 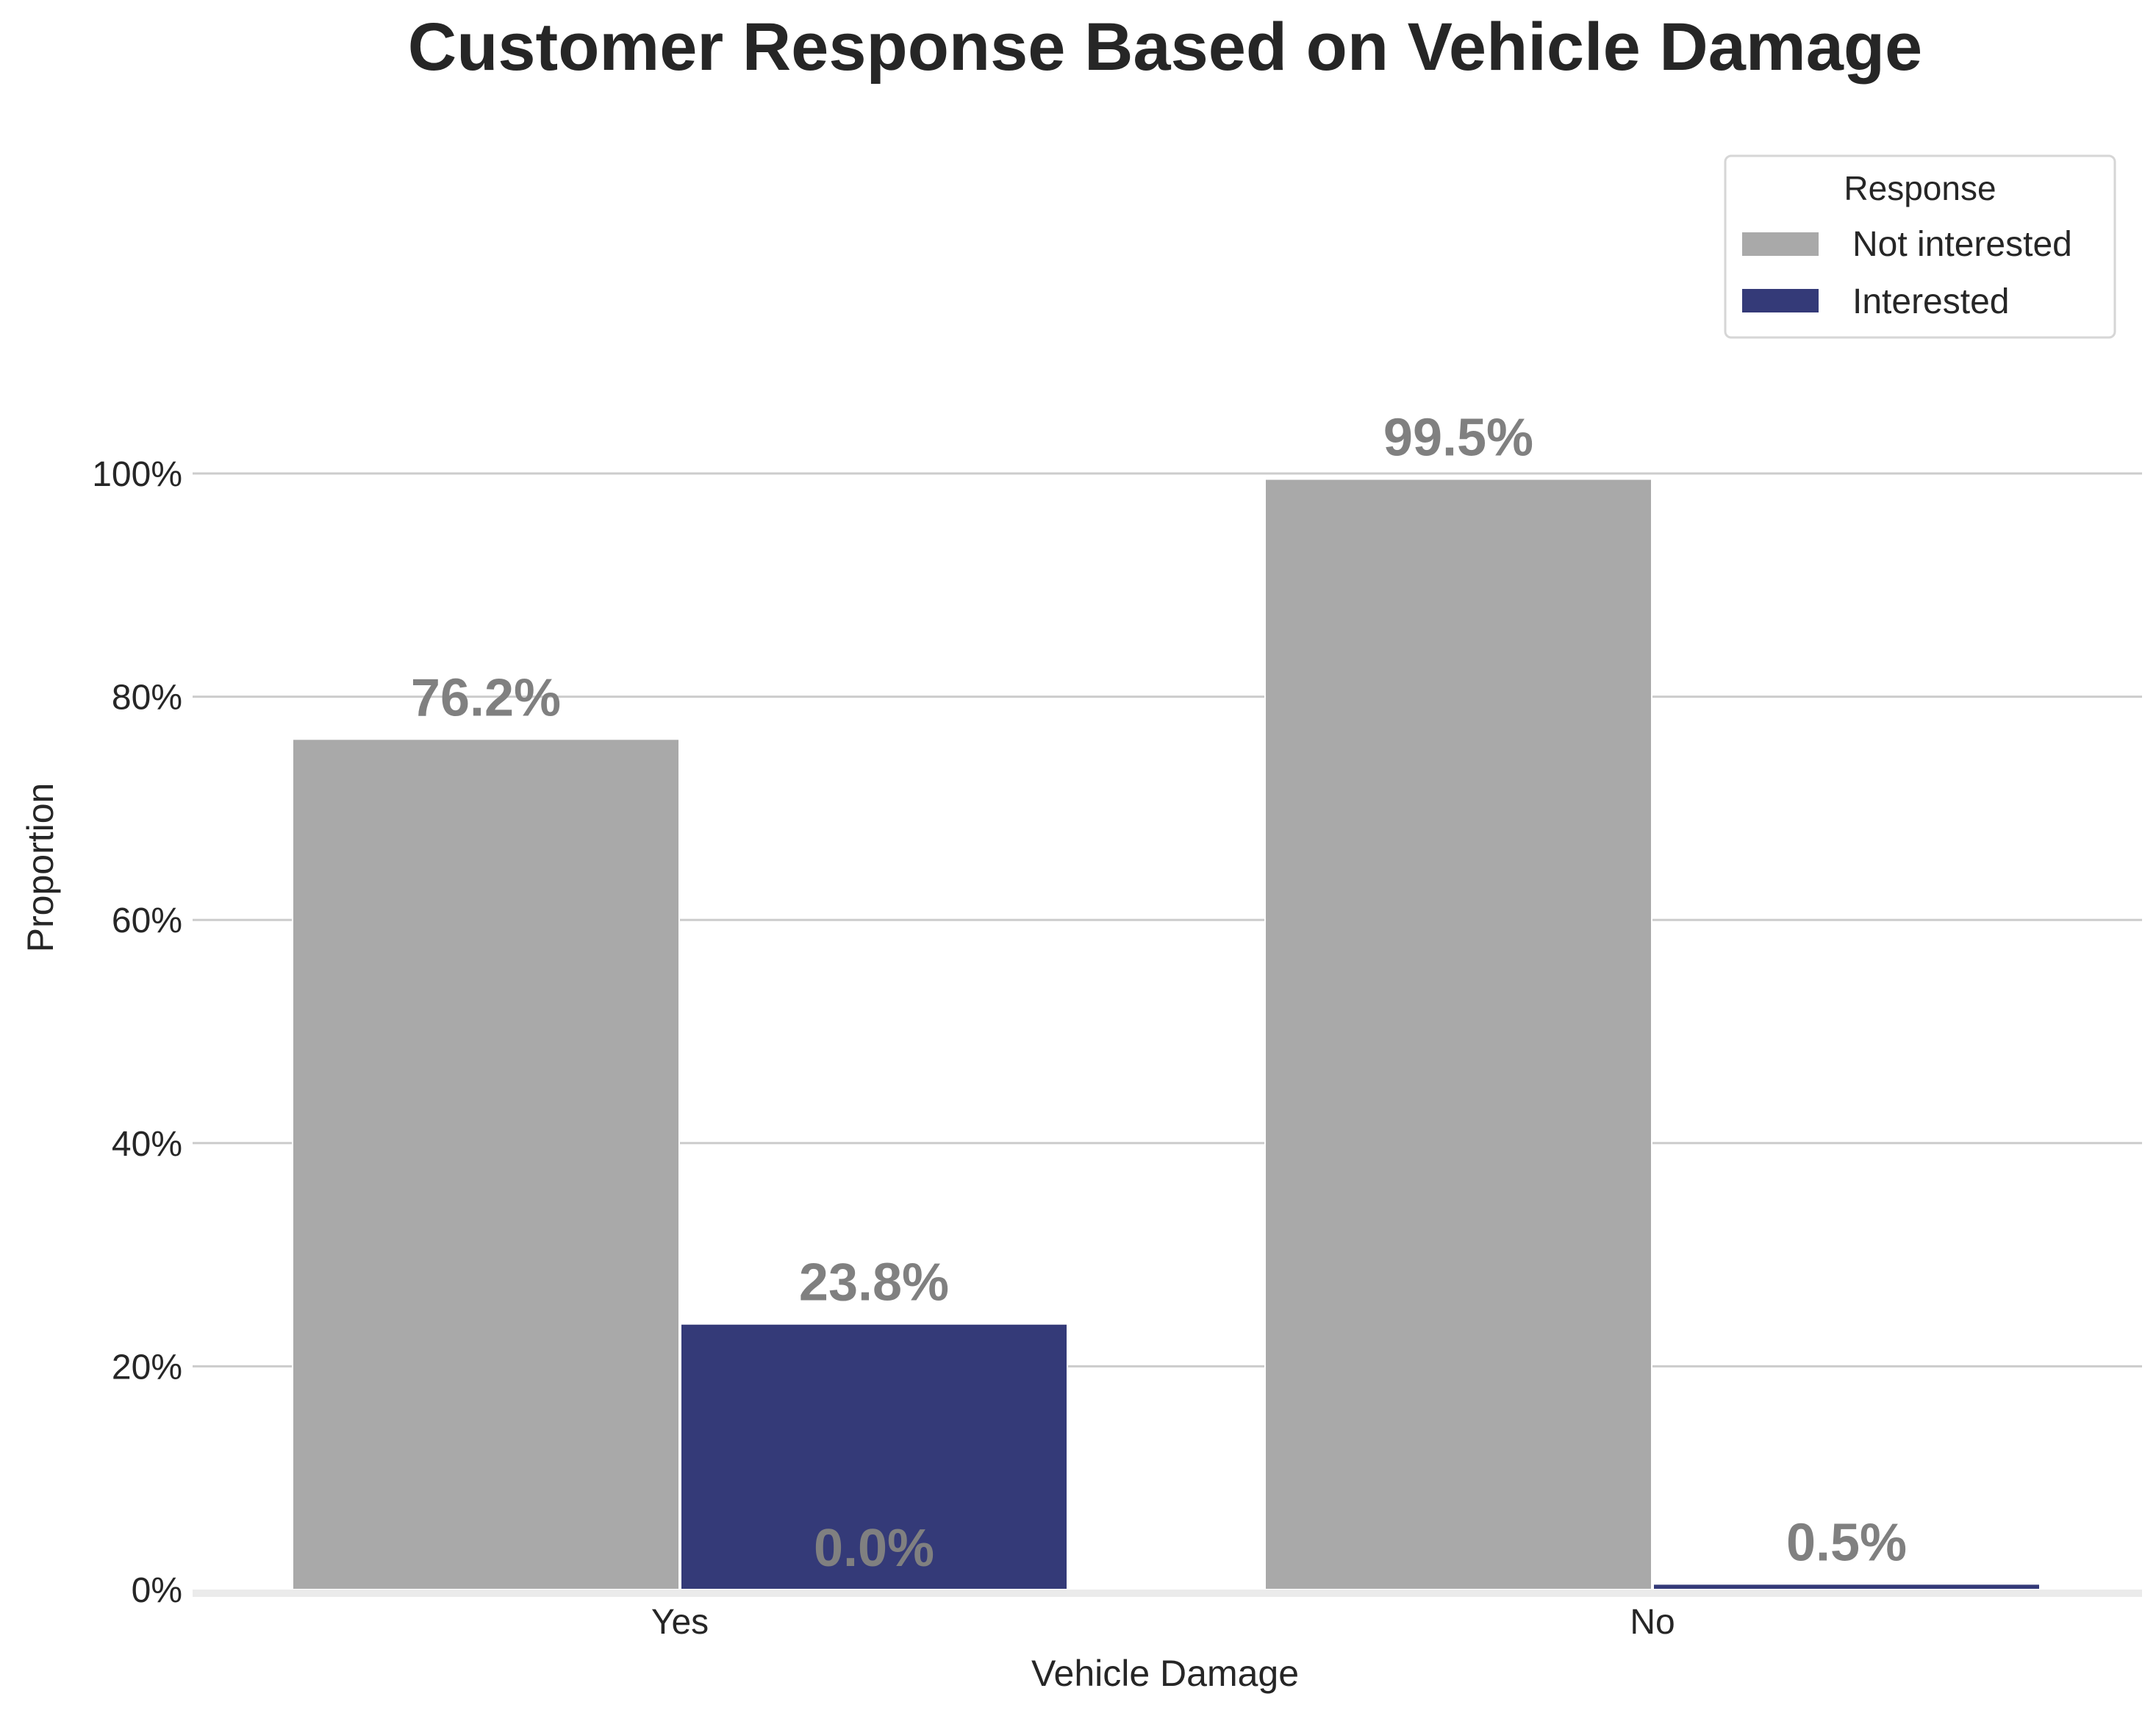 I want to click on y-tick-label: 40%, so click(x=147, y=1144).